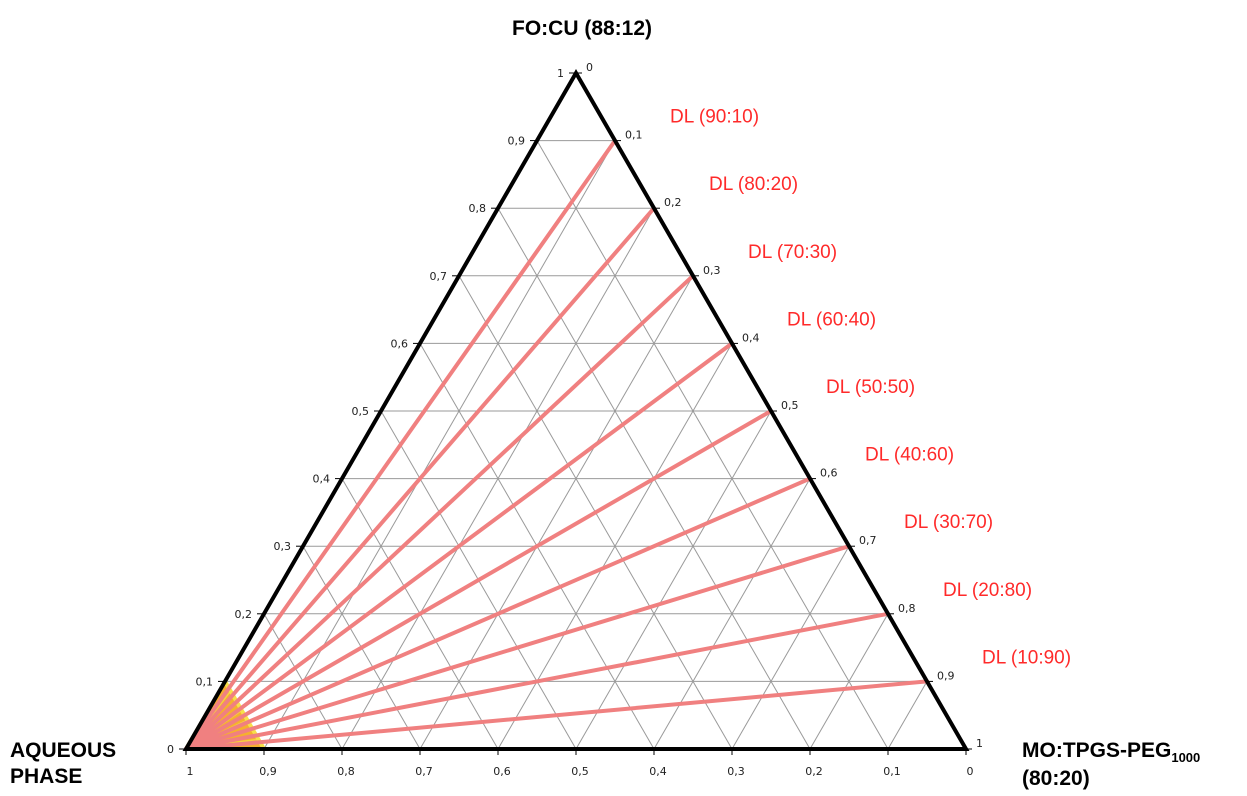 This screenshot has width=1247, height=796. Describe the element at coordinates (205, 681) in the screenshot. I see `left-tick-label: 0,1` at that location.